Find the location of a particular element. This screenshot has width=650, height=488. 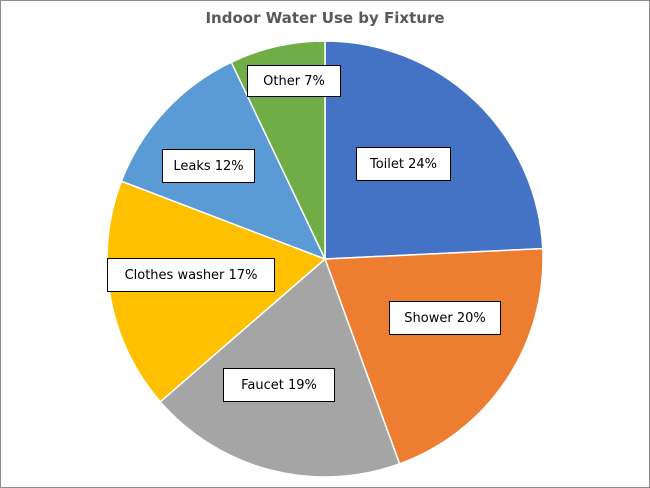

data-label-toilet: Toilet 24% is located at coordinates (403, 164).